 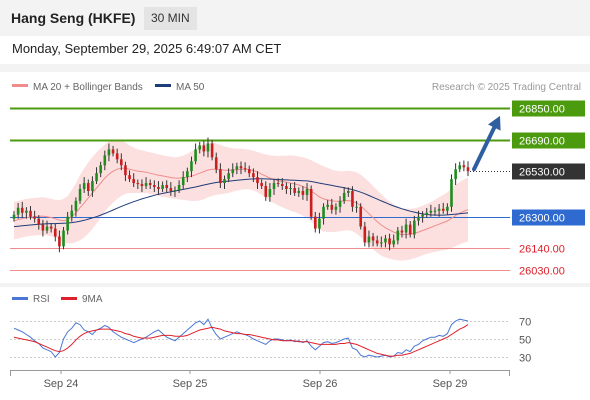 What do you see at coordinates (61, 384) in the screenshot?
I see `time-axis-label-0: Sep 24` at bounding box center [61, 384].